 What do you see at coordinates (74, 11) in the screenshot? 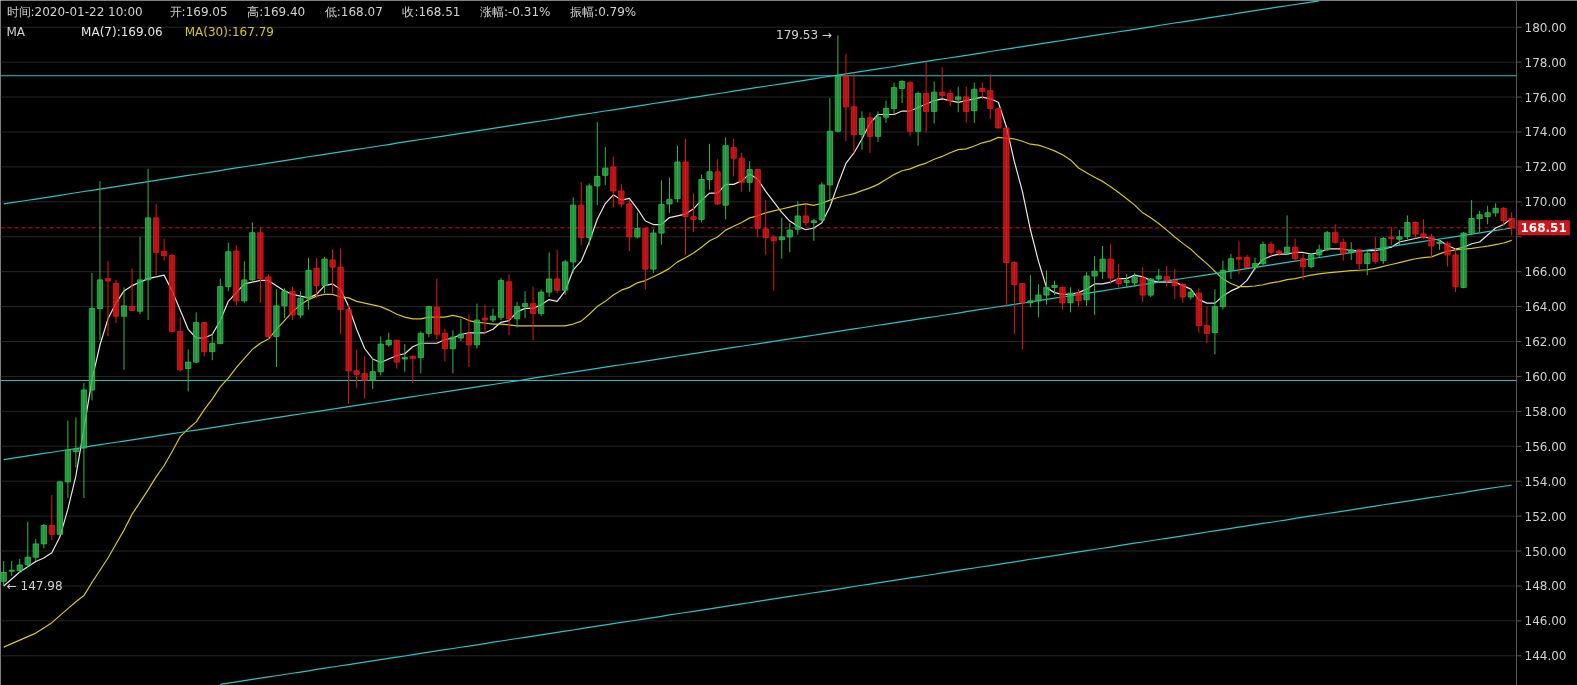
I see `annotation: 时间:2020-01-22 10:00` at bounding box center [74, 11].